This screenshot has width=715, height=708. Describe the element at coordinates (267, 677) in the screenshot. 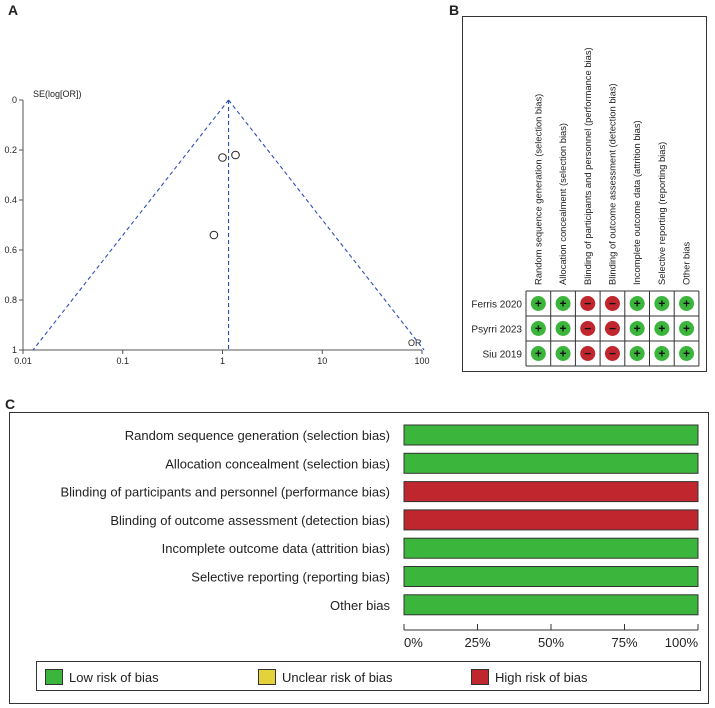

I see `legend-swatch-unclear` at that location.